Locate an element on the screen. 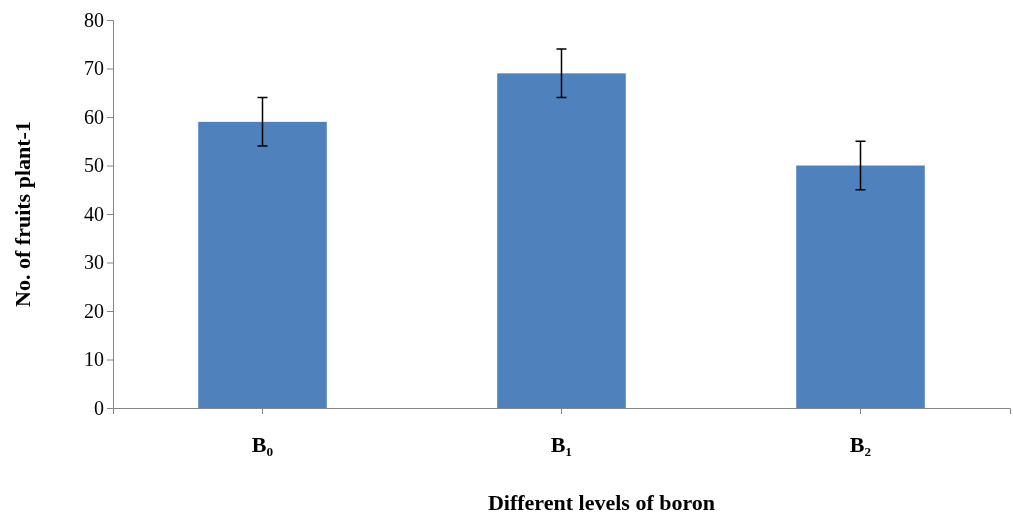 The height and width of the screenshot is (519, 1013). x-tick-label: B₀ is located at coordinates (262, 445).